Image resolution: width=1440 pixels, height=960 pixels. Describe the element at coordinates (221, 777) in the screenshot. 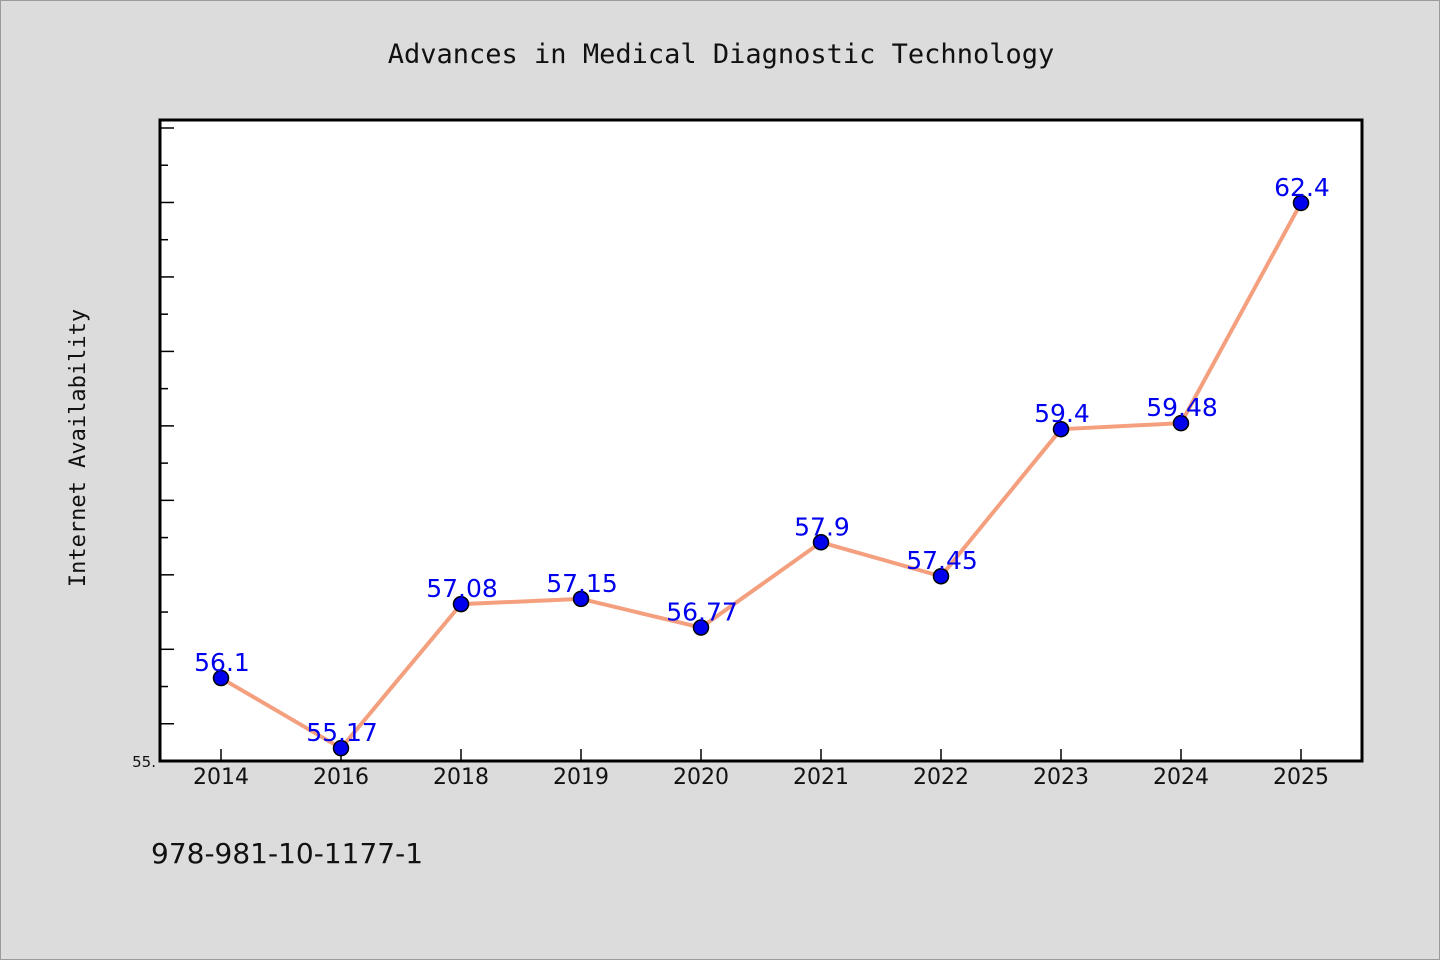

I see `x-tick-label: 2014` at that location.